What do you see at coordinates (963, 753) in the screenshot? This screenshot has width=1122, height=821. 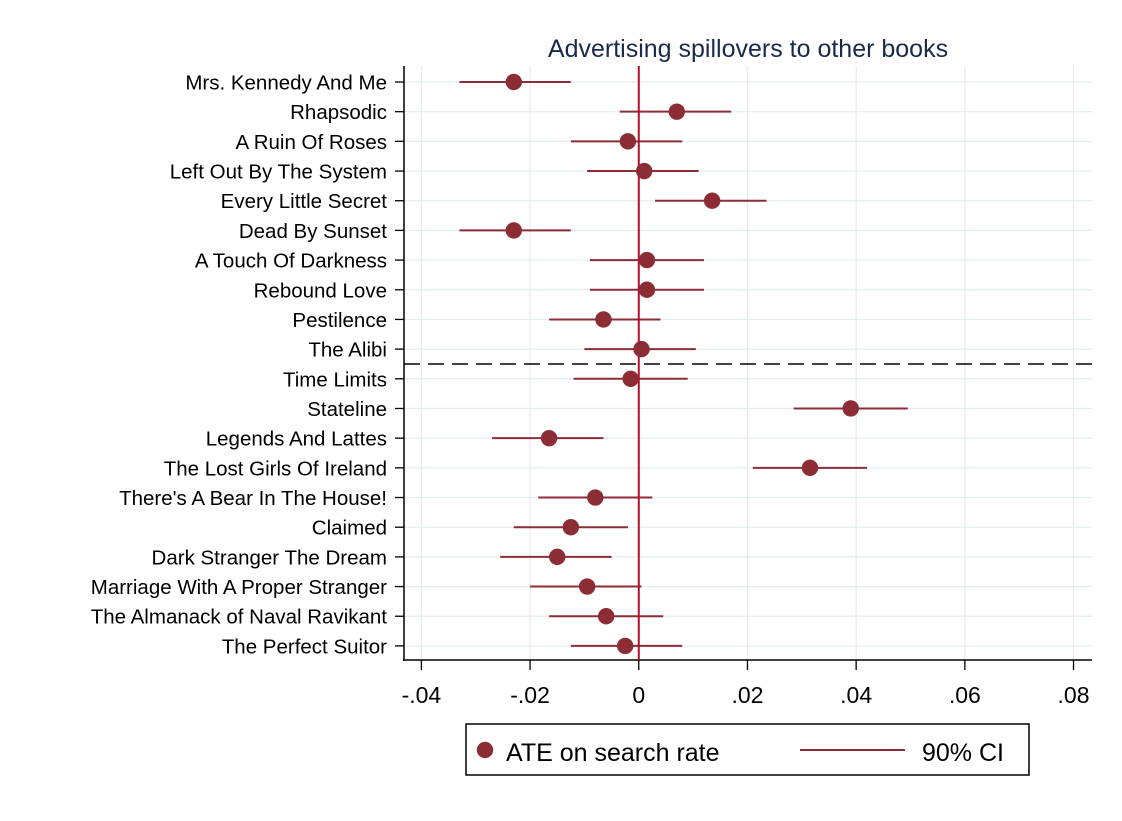 I see `legend-label-ci: 90% CI` at bounding box center [963, 753].